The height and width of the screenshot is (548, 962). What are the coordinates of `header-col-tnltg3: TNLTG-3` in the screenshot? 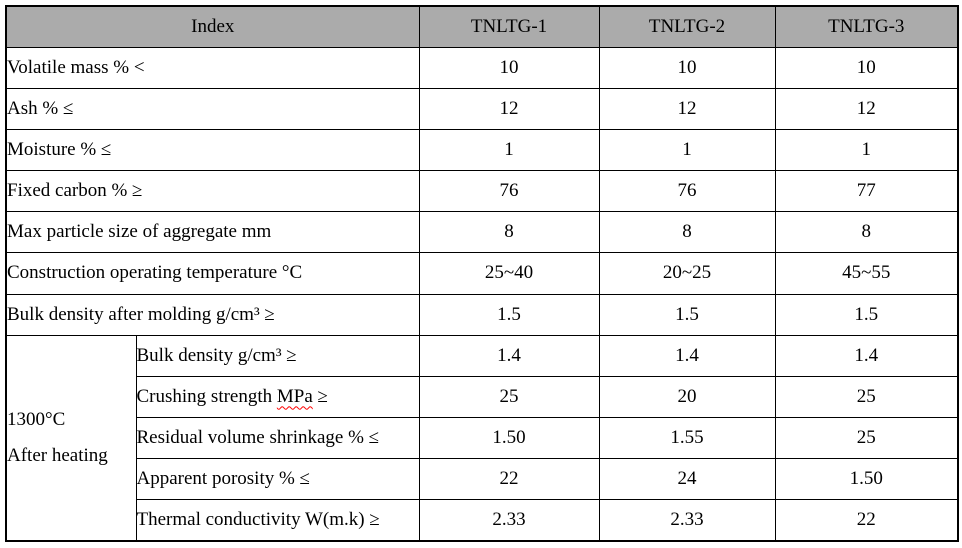 It's located at (866, 27).